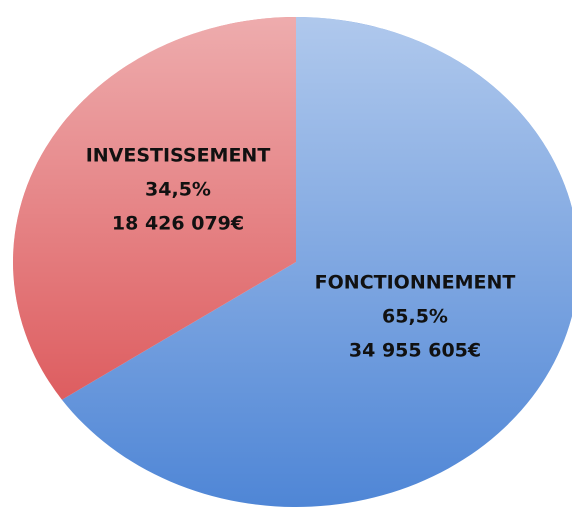 This screenshot has height=508, width=572. Describe the element at coordinates (415, 317) in the screenshot. I see `slice-percent: 65,5%` at that location.